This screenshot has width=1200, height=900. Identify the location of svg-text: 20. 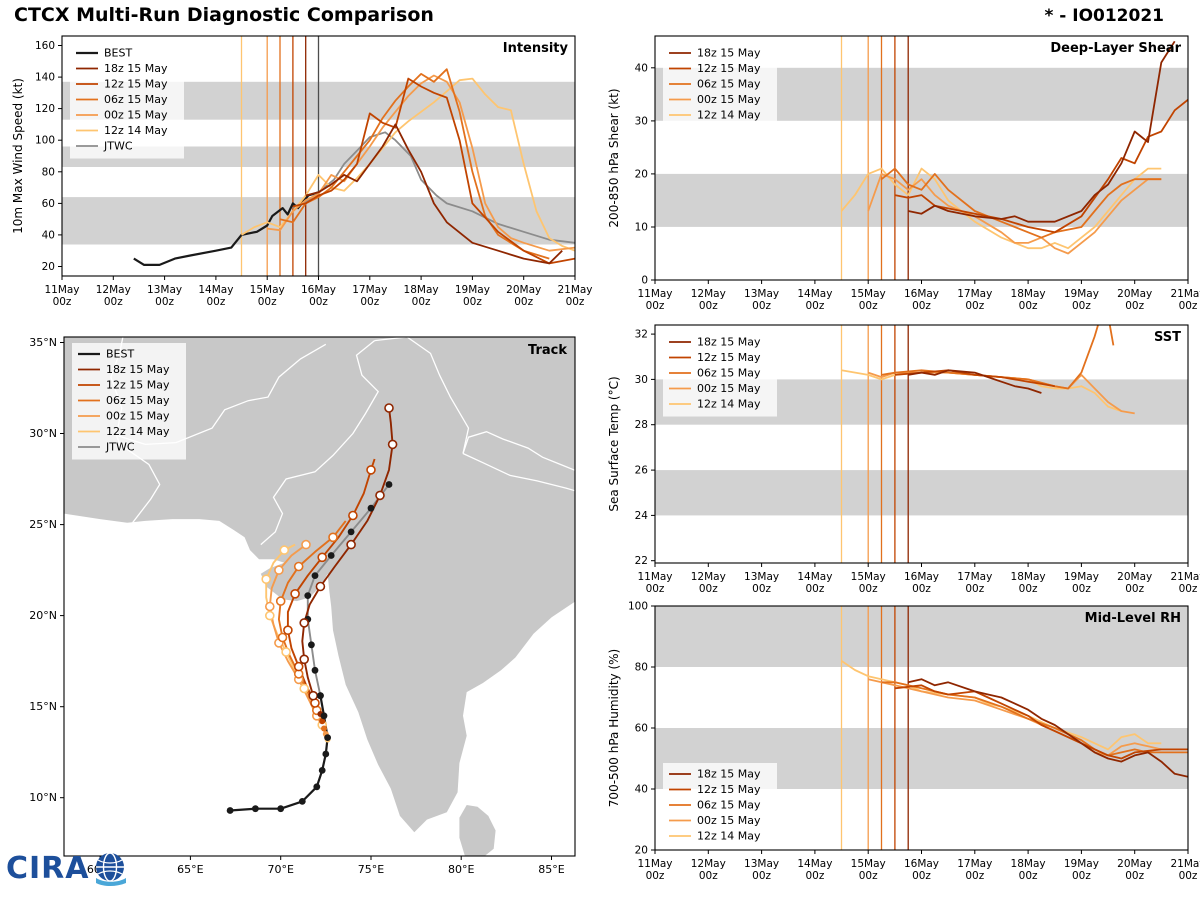
(641, 851).